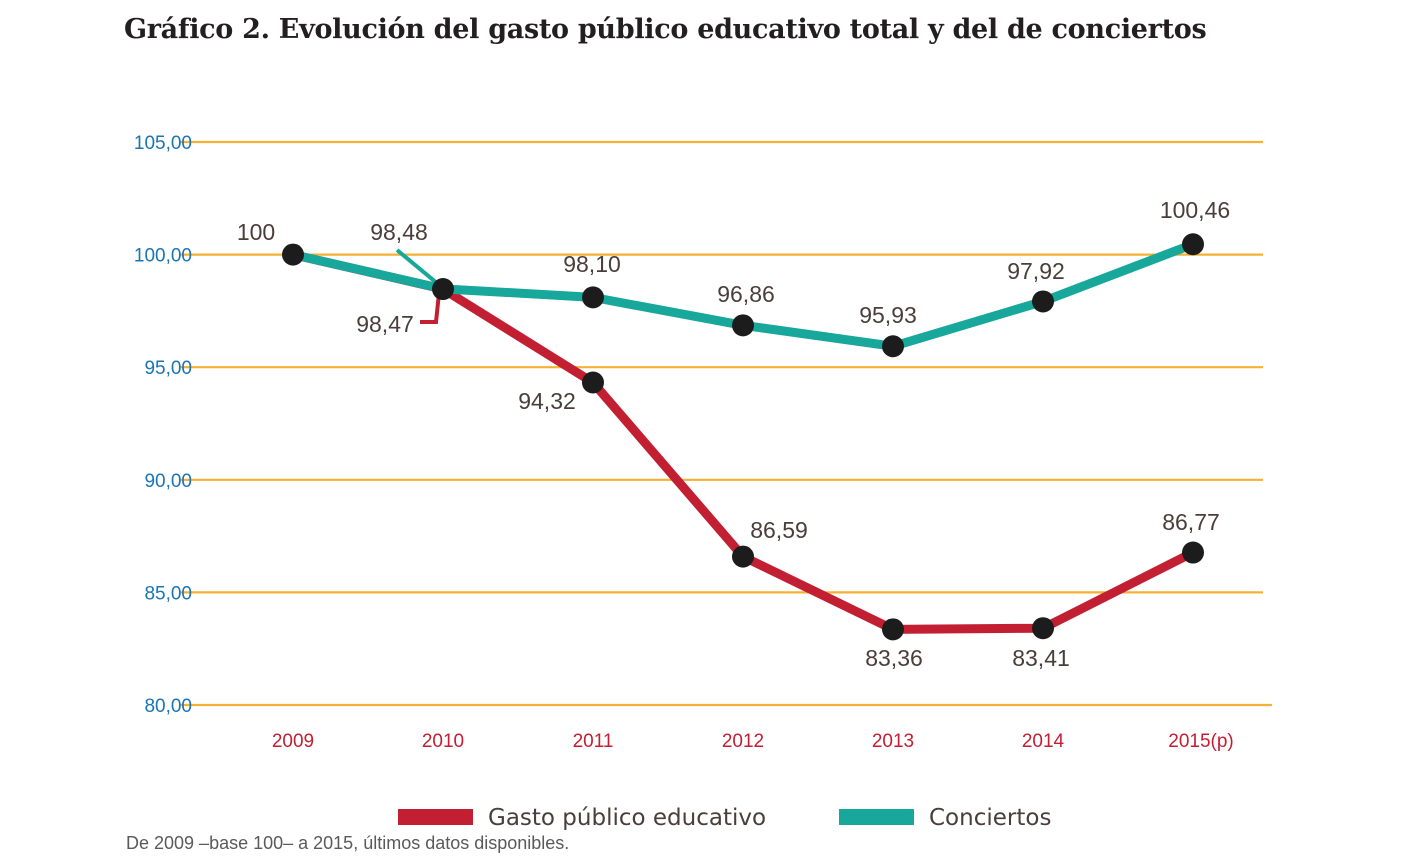  Describe the element at coordinates (894, 658) in the screenshot. I see `data-label-gasto: 83,36` at that location.